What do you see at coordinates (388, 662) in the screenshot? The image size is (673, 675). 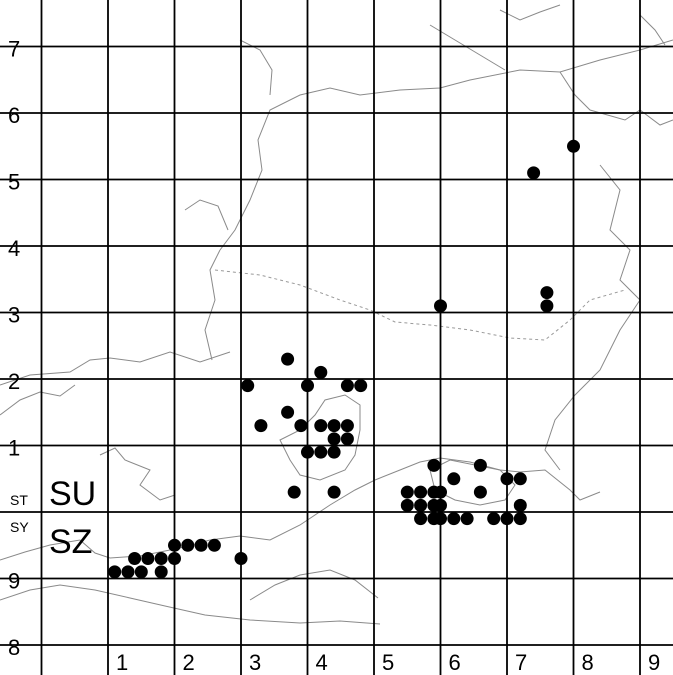 I see `x-tick-label: 5` at bounding box center [388, 662].